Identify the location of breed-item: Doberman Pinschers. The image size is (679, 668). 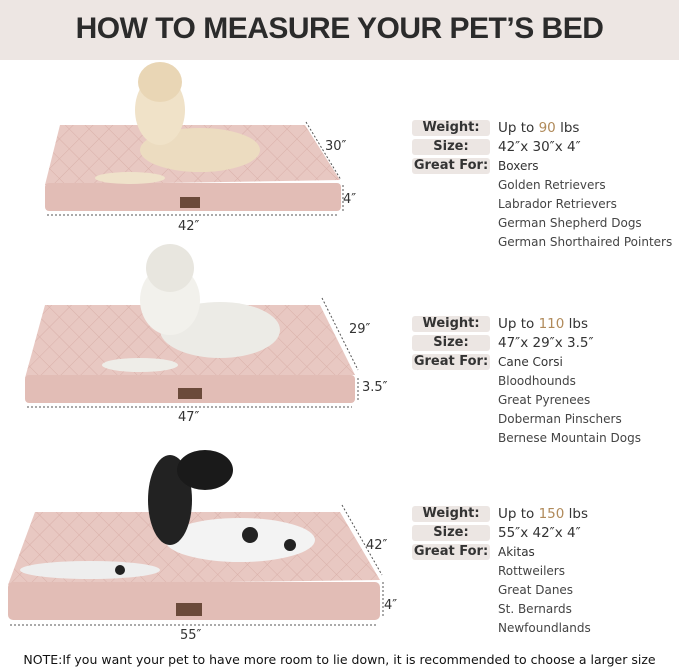
(560, 418).